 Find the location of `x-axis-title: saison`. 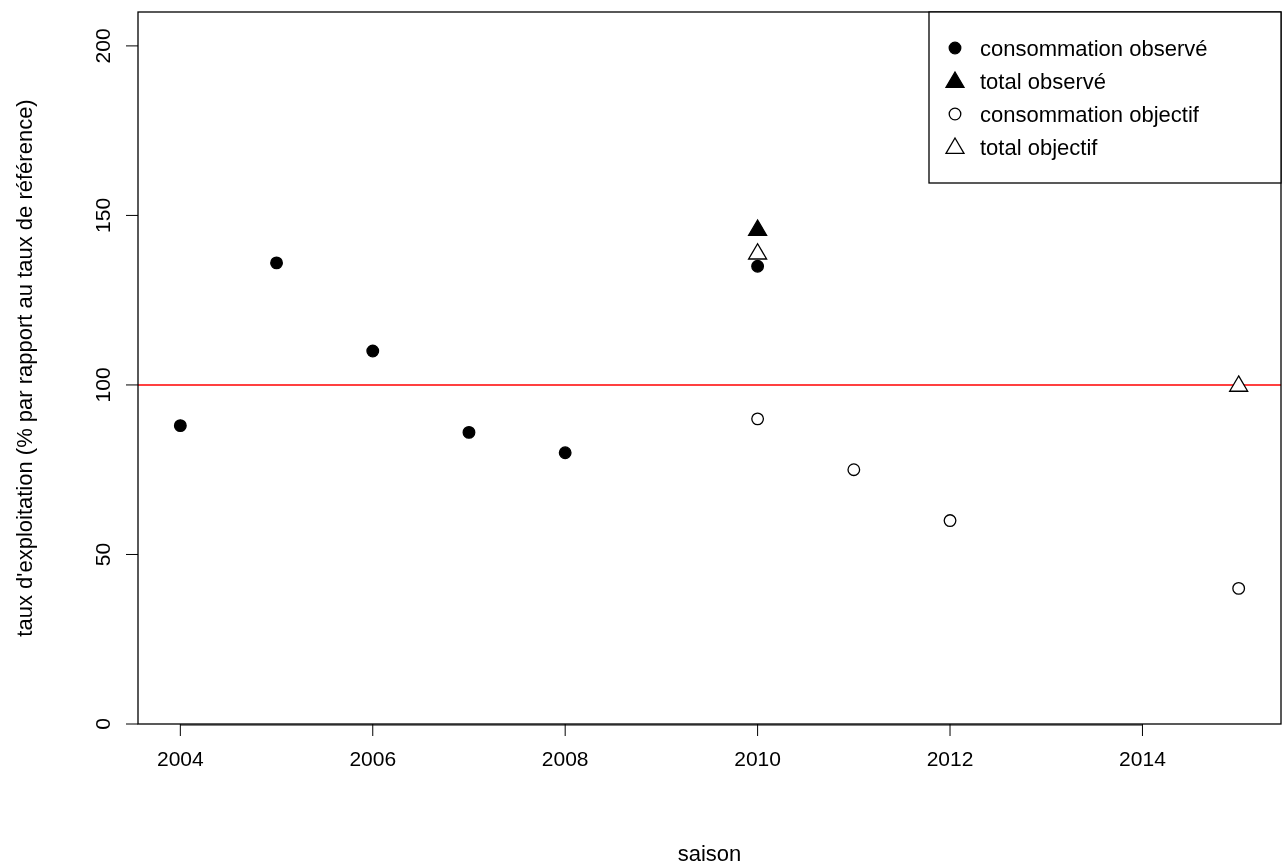

x-axis-title: saison is located at coordinates (709, 853).